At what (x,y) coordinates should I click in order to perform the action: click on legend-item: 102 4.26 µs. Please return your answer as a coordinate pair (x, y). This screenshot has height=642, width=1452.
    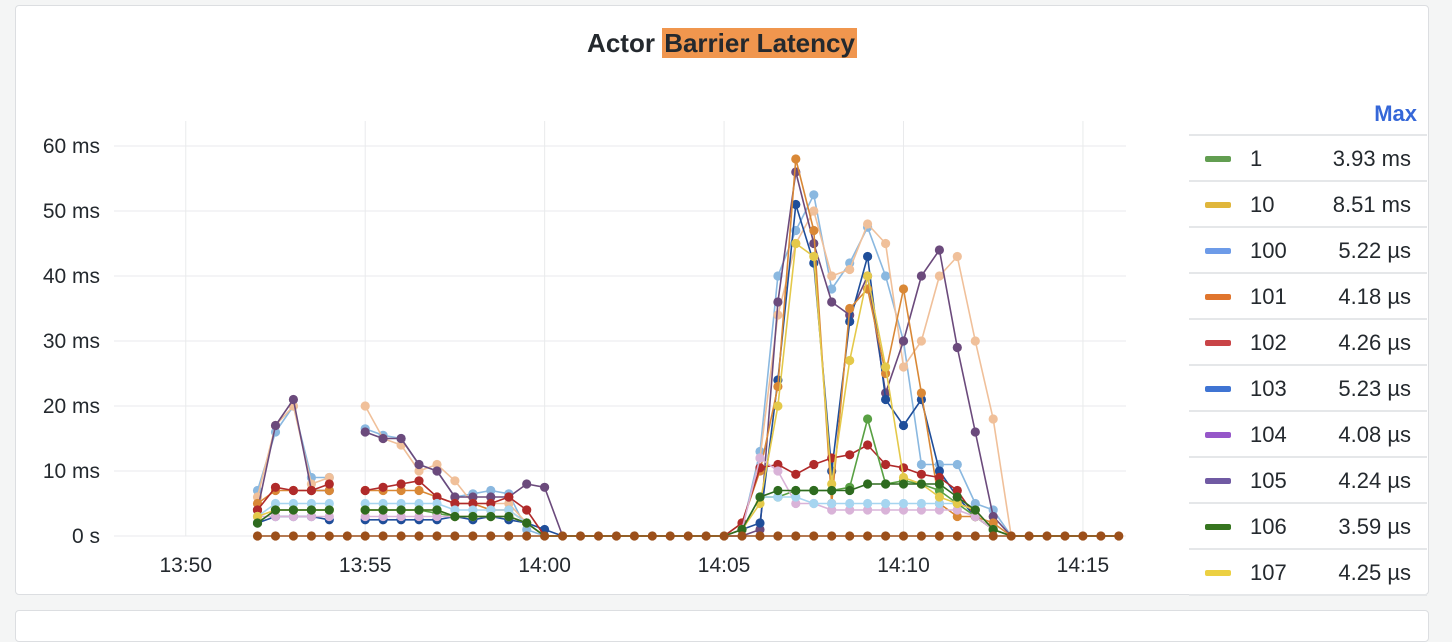
    Looking at the image, I should click on (1308, 343).